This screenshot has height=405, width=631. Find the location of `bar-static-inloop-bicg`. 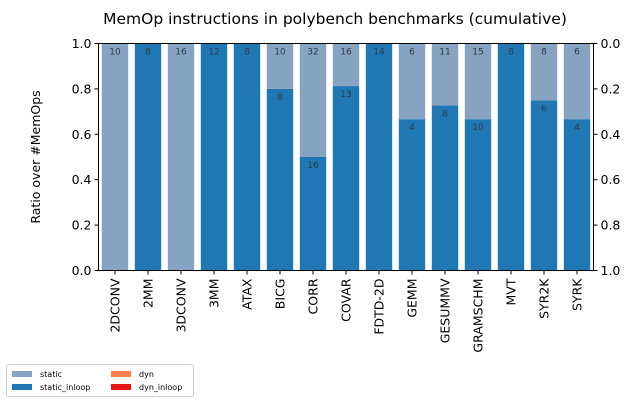

bar-static-inloop-bicg is located at coordinates (280, 179).